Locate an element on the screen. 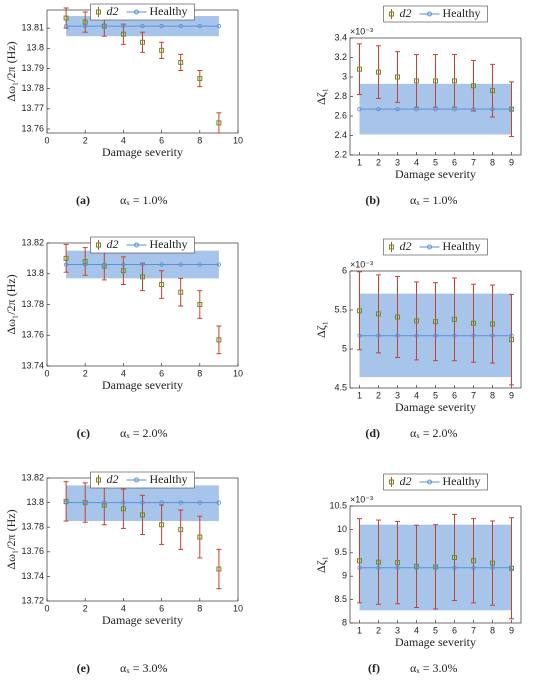 This screenshot has height=695, width=550. y-tick-label: 3 is located at coordinates (344, 76).